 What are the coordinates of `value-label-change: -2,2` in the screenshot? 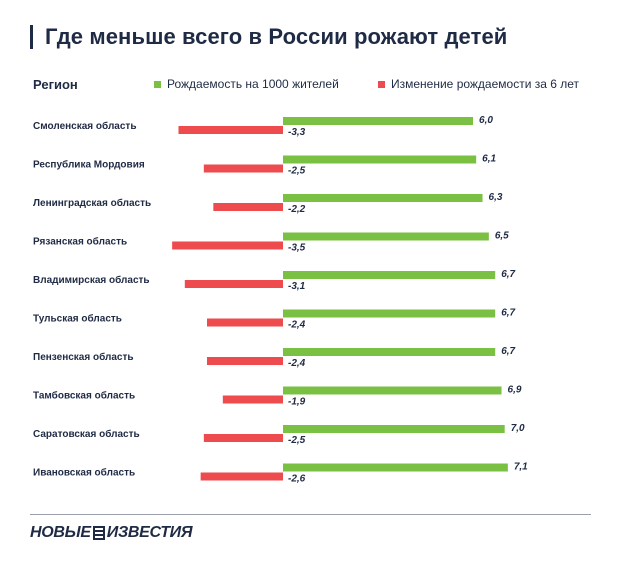 It's located at (297, 209).